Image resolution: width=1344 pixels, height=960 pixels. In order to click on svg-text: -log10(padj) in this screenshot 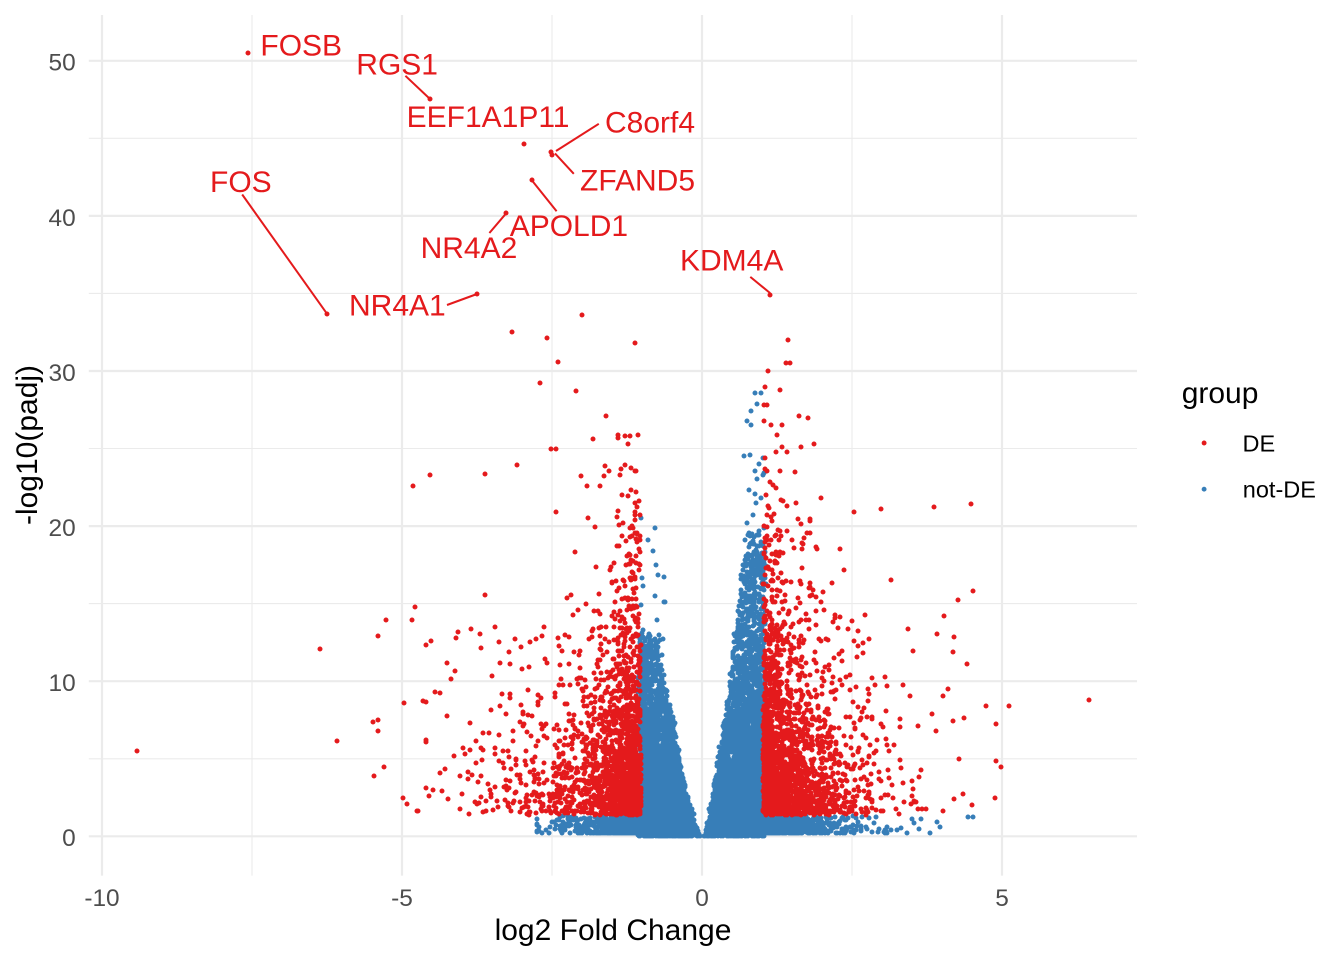, I will do `click(27, 445)`.